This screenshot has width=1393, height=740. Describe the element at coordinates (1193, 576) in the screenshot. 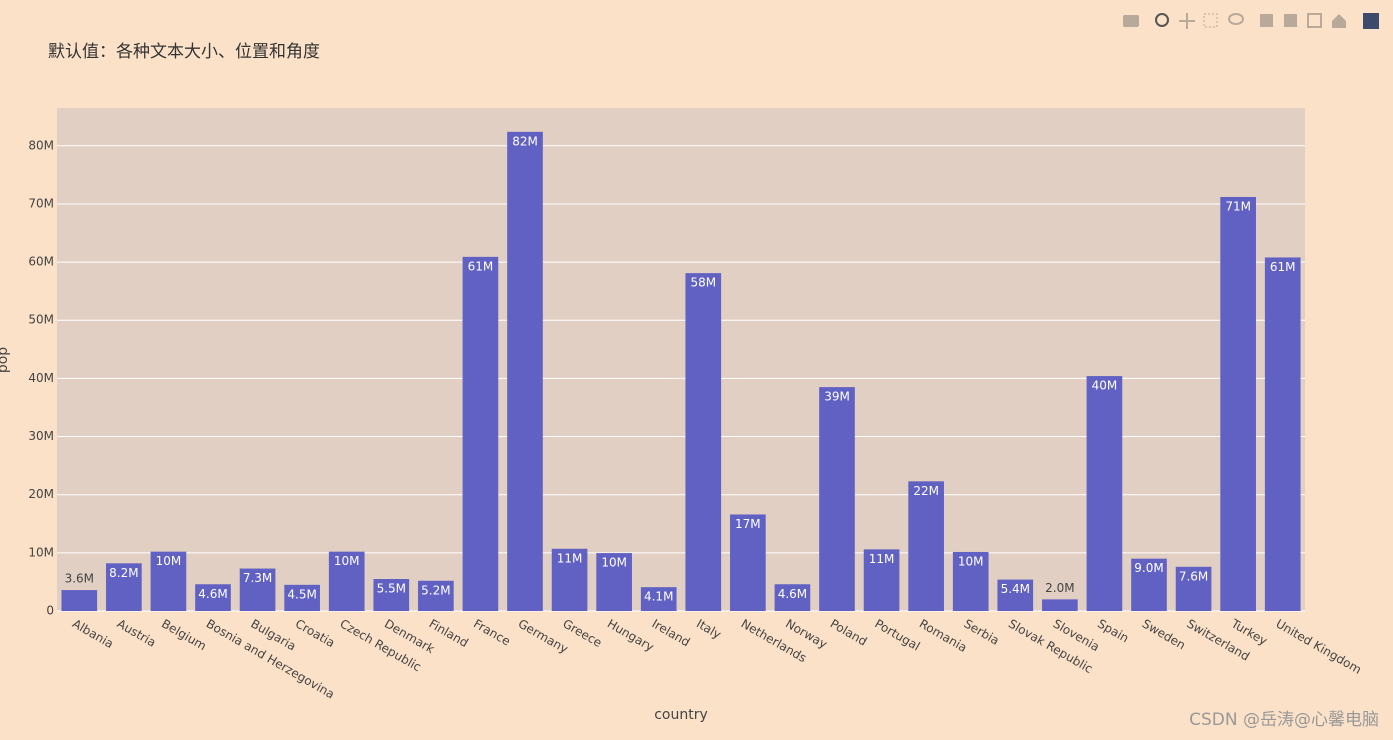

I see `value-label: 7.6M` at that location.